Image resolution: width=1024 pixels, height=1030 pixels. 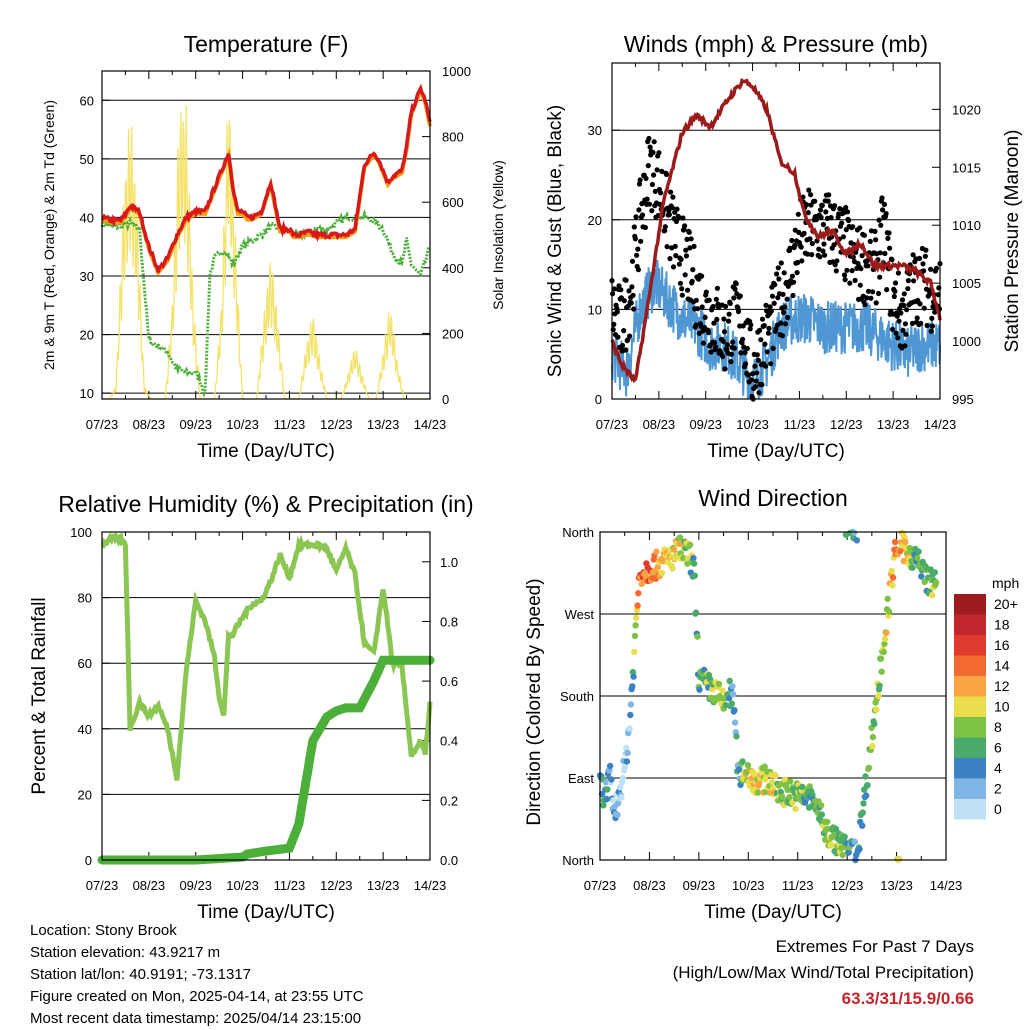 What do you see at coordinates (1002, 645) in the screenshot?
I see `legend-label: 16` at bounding box center [1002, 645].